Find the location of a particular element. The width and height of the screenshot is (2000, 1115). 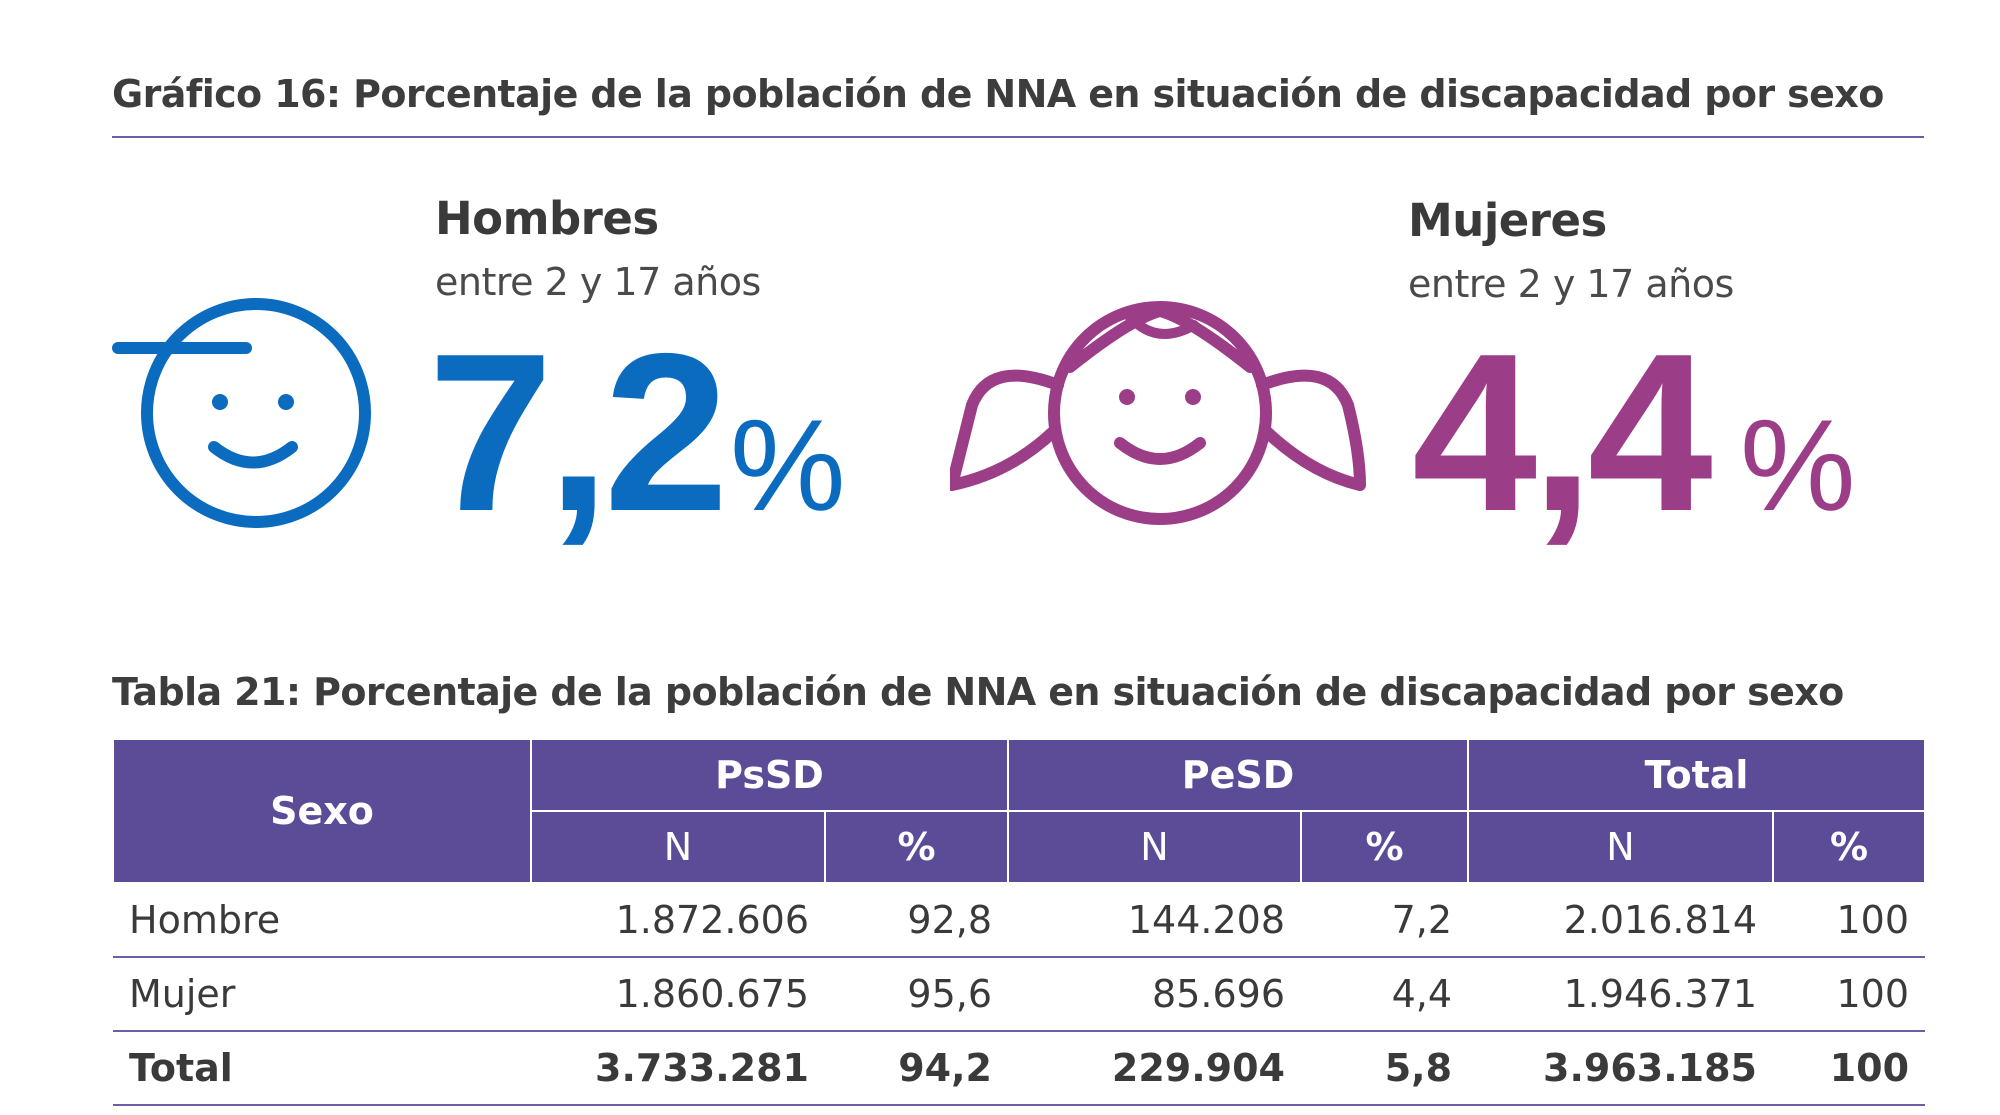

table-cell: 1.860.675 is located at coordinates (678, 994).